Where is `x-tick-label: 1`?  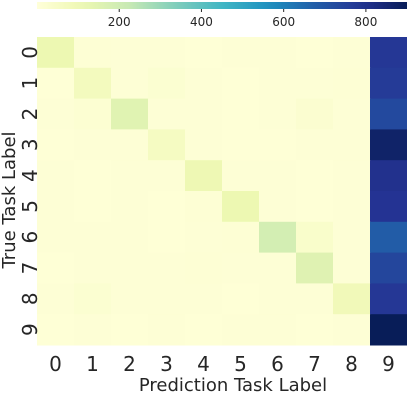 x-tick-label: 1 is located at coordinates (92, 364).